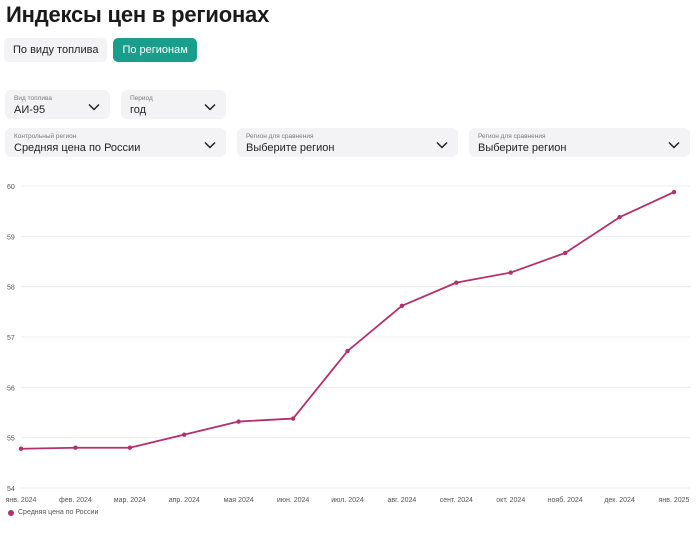  What do you see at coordinates (293, 500) in the screenshot?
I see `x-tick-label: июн. 2024` at bounding box center [293, 500].